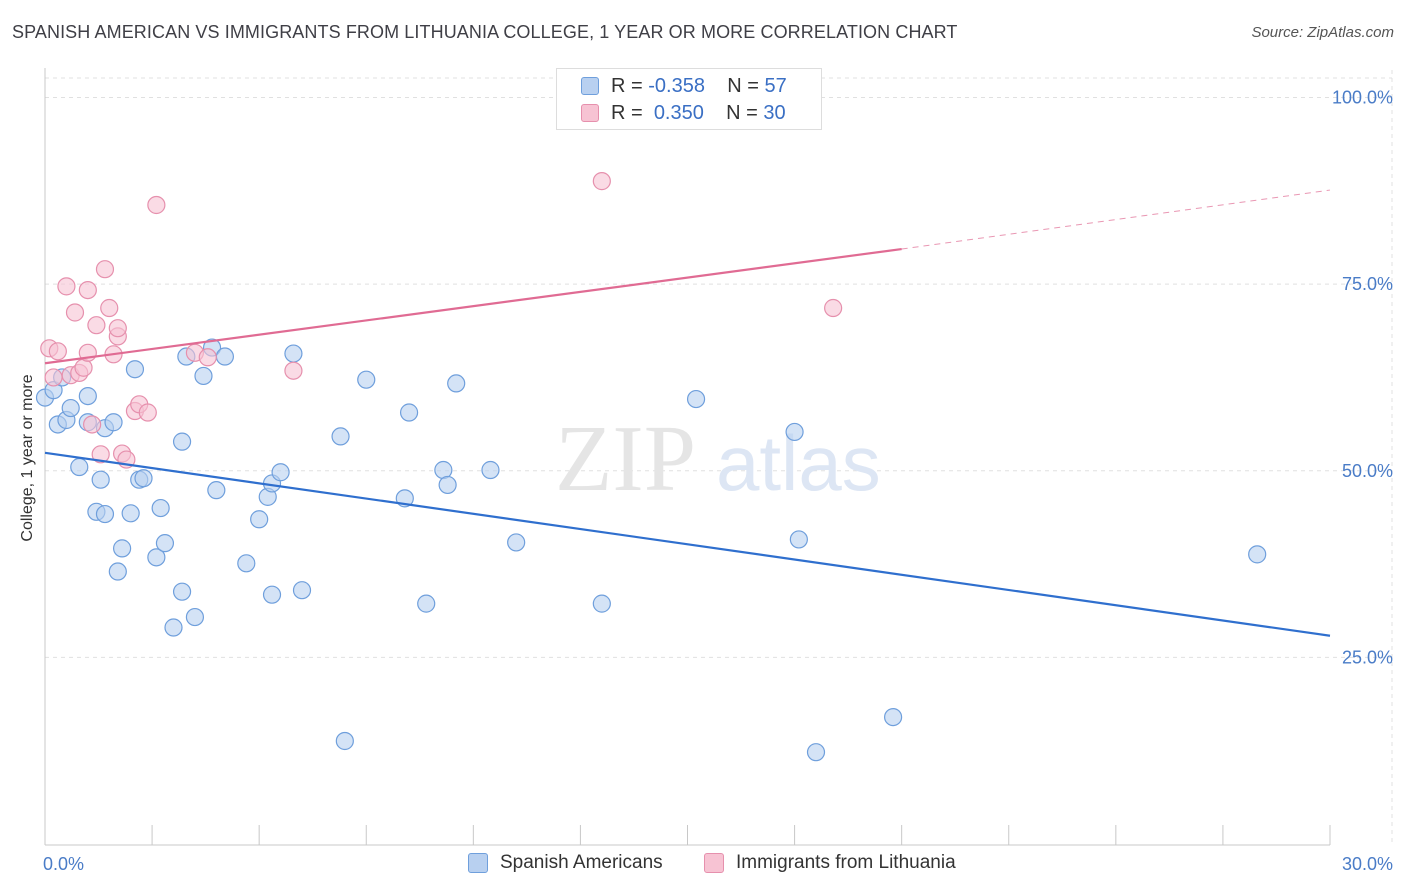 Image resolution: width=1406 pixels, height=892 pixels. I want to click on legend-r-value-1: -0.358, so click(676, 86).